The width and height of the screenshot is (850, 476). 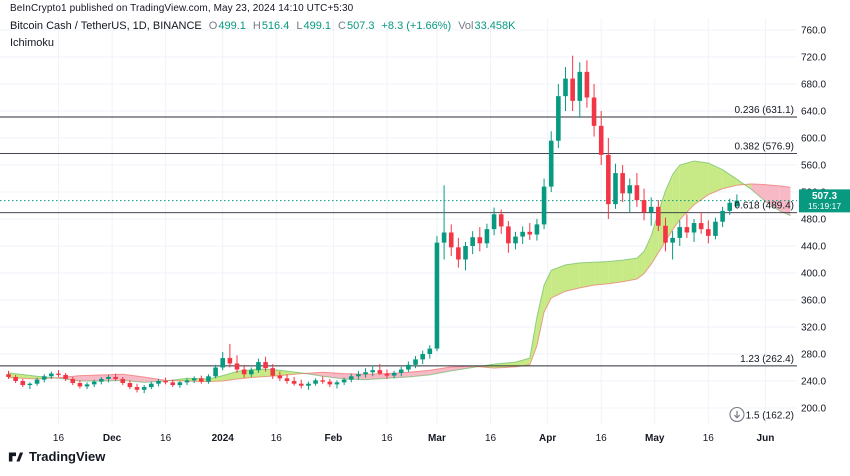 What do you see at coordinates (766, 438) in the screenshot?
I see `time-tick-label: Jun` at bounding box center [766, 438].